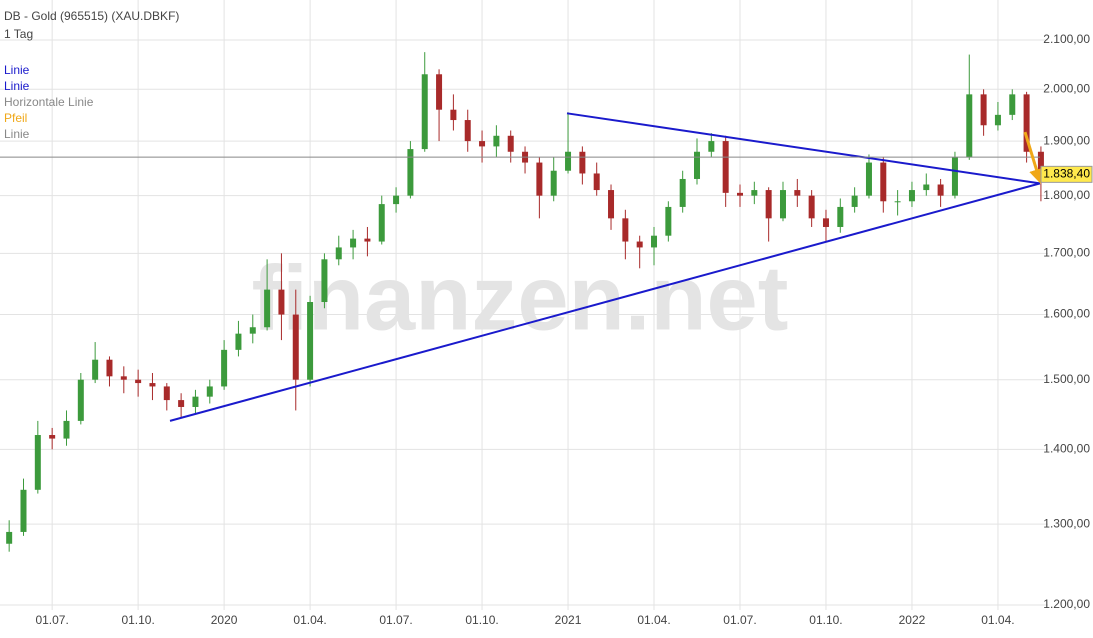 This screenshot has height=638, width=1093. I want to click on y-tick-label: 1.400,00, so click(1066, 449).